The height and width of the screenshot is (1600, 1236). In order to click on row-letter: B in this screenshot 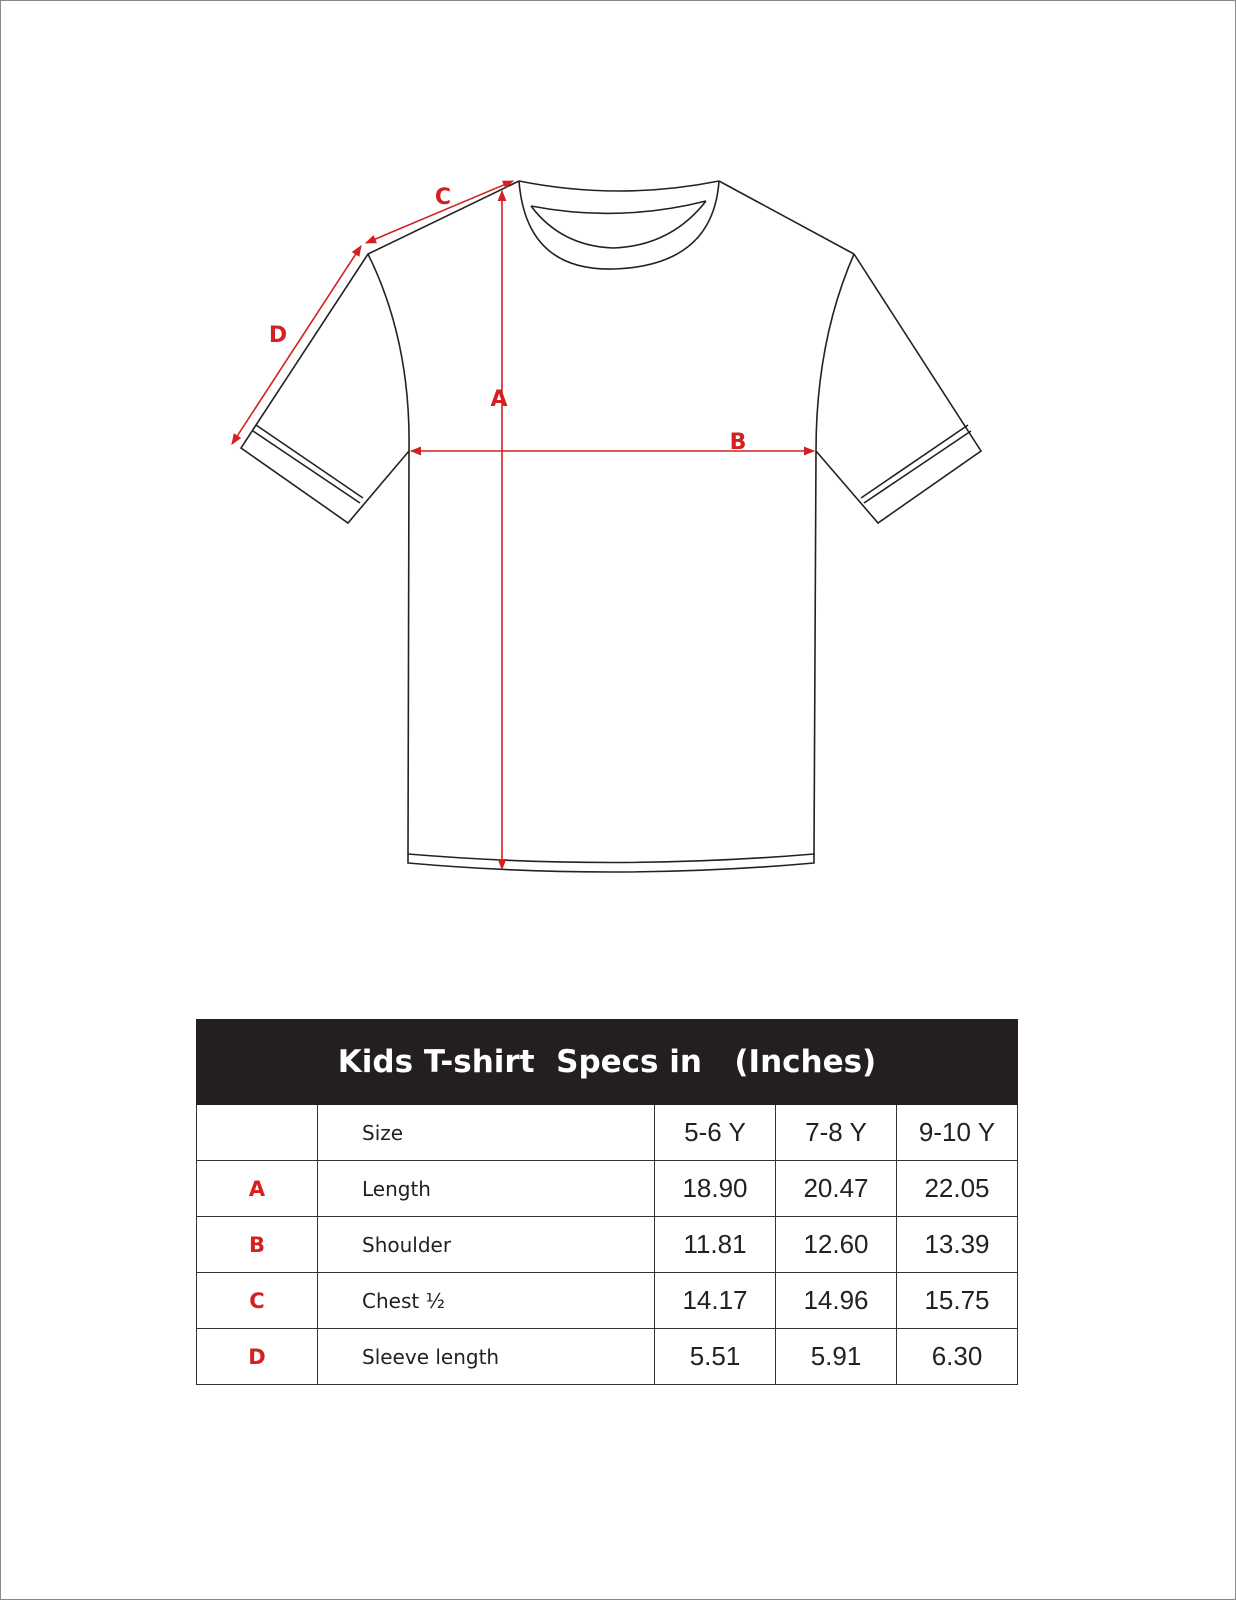, I will do `click(257, 1244)`.